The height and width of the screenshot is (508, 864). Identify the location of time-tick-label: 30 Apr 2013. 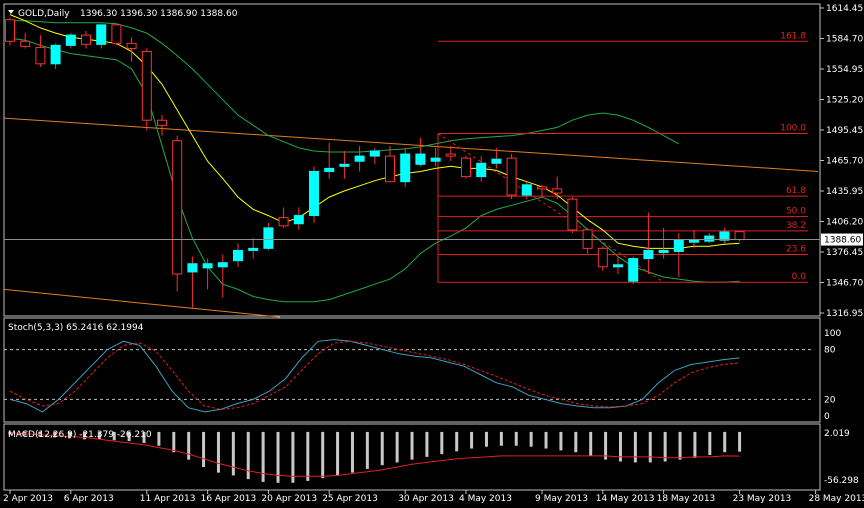
(426, 499).